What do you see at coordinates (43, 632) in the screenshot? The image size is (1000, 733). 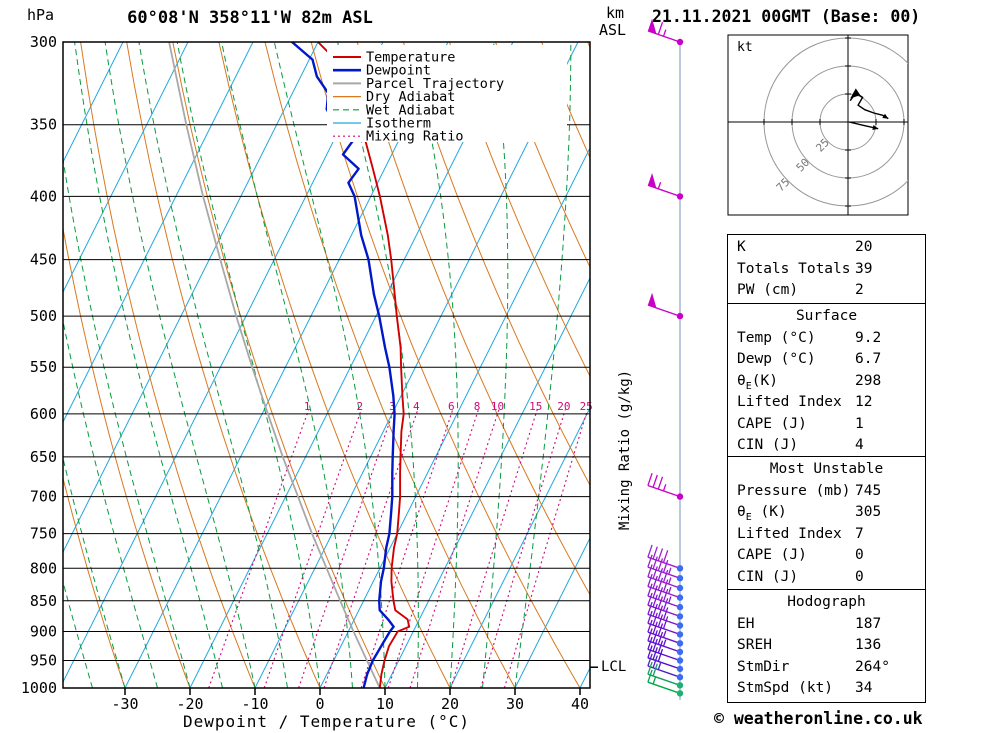 I see `pressure-tick-label: 900` at bounding box center [43, 632].